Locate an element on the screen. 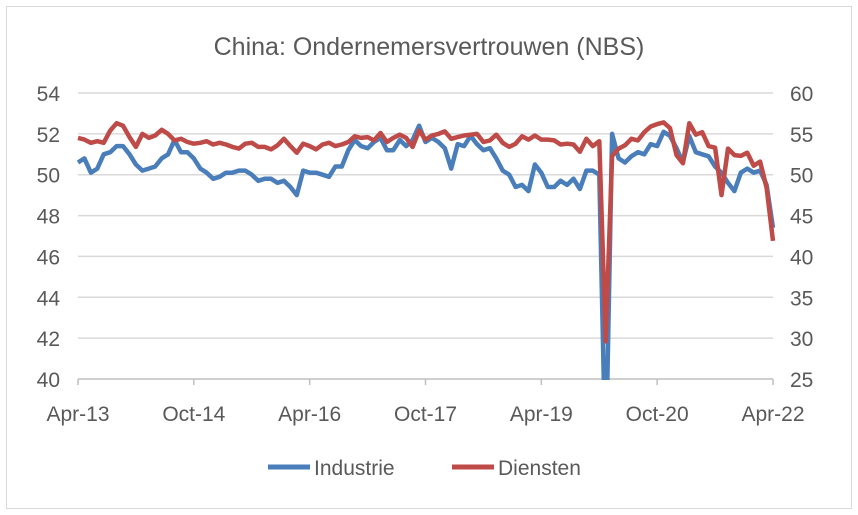 This screenshot has height=515, width=858. y-left-tick-label: 42 is located at coordinates (48, 339).